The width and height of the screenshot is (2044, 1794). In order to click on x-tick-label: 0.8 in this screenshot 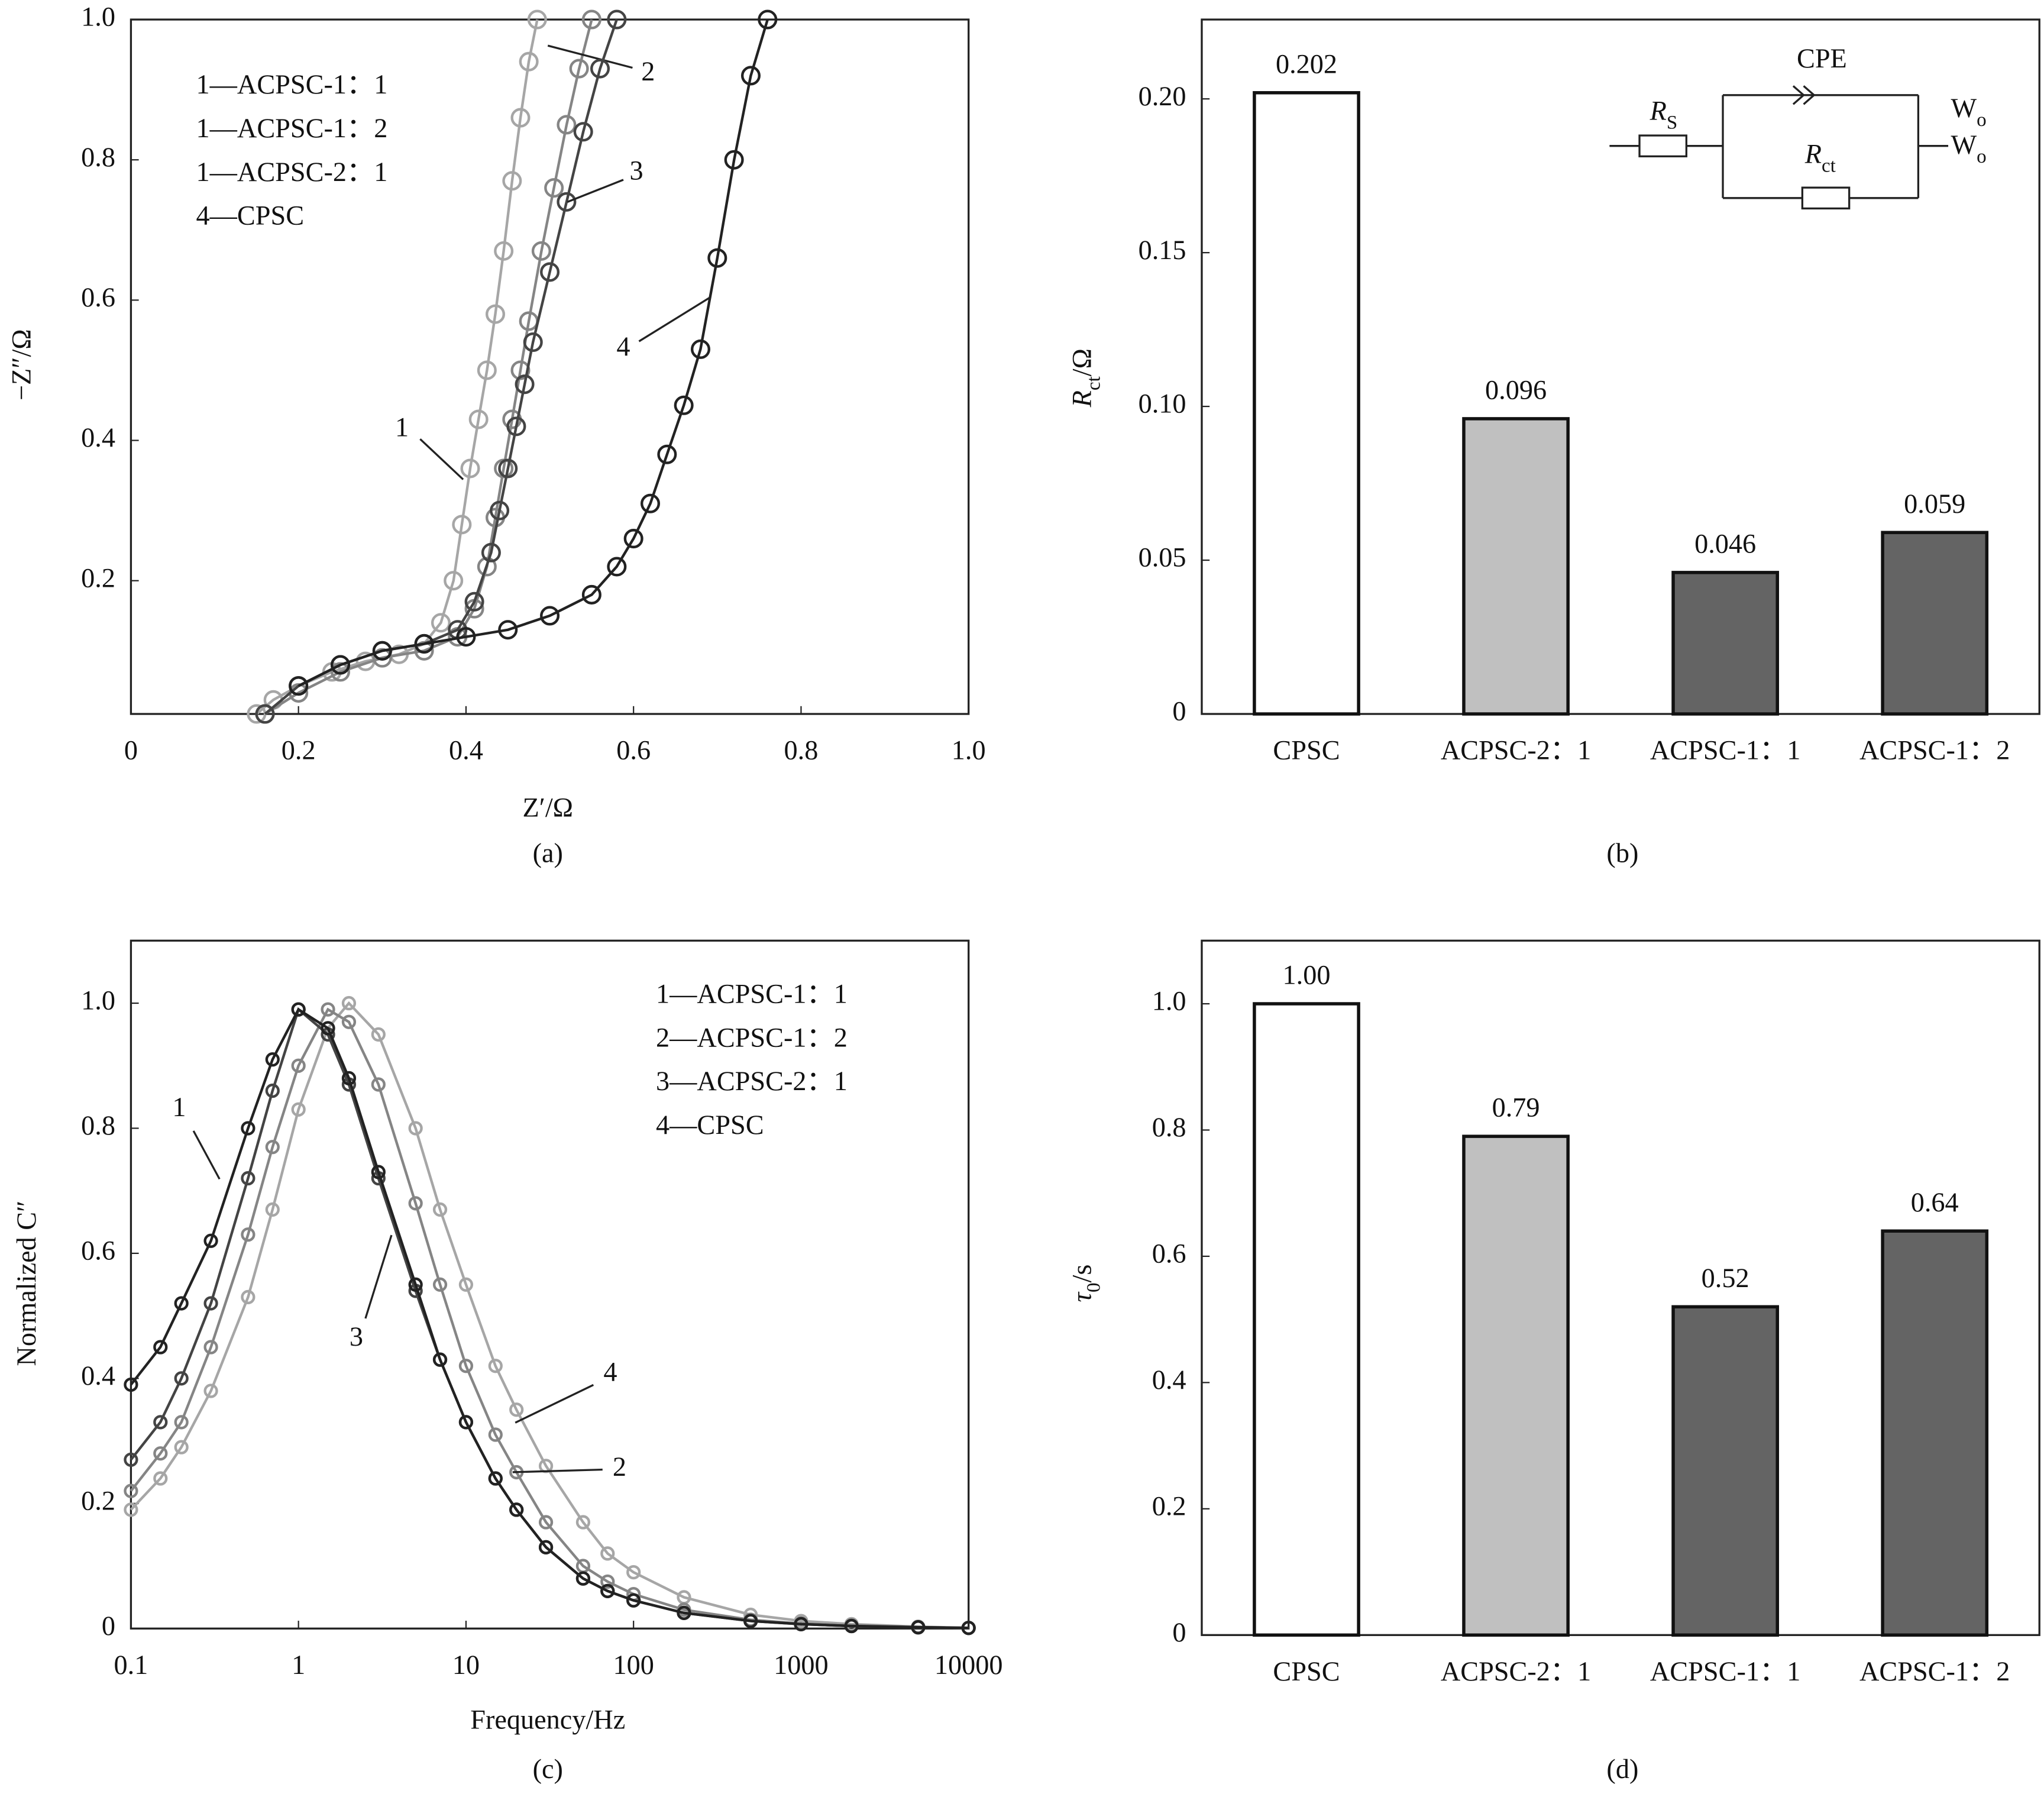, I will do `click(801, 751)`.